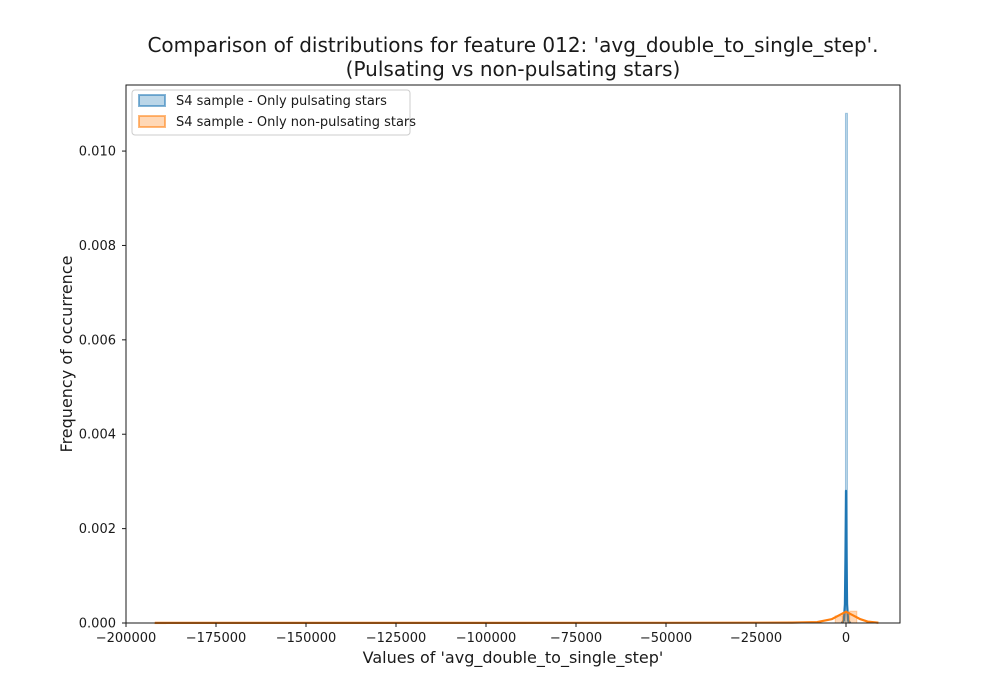 This screenshot has height=700, width=1000. Describe the element at coordinates (396, 638) in the screenshot. I see `x-tick-label: −125000` at that location.